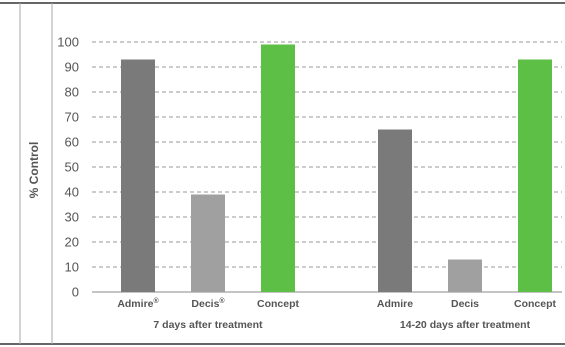  Describe the element at coordinates (72, 67) in the screenshot. I see `y-tick-label-90: 90` at that location.